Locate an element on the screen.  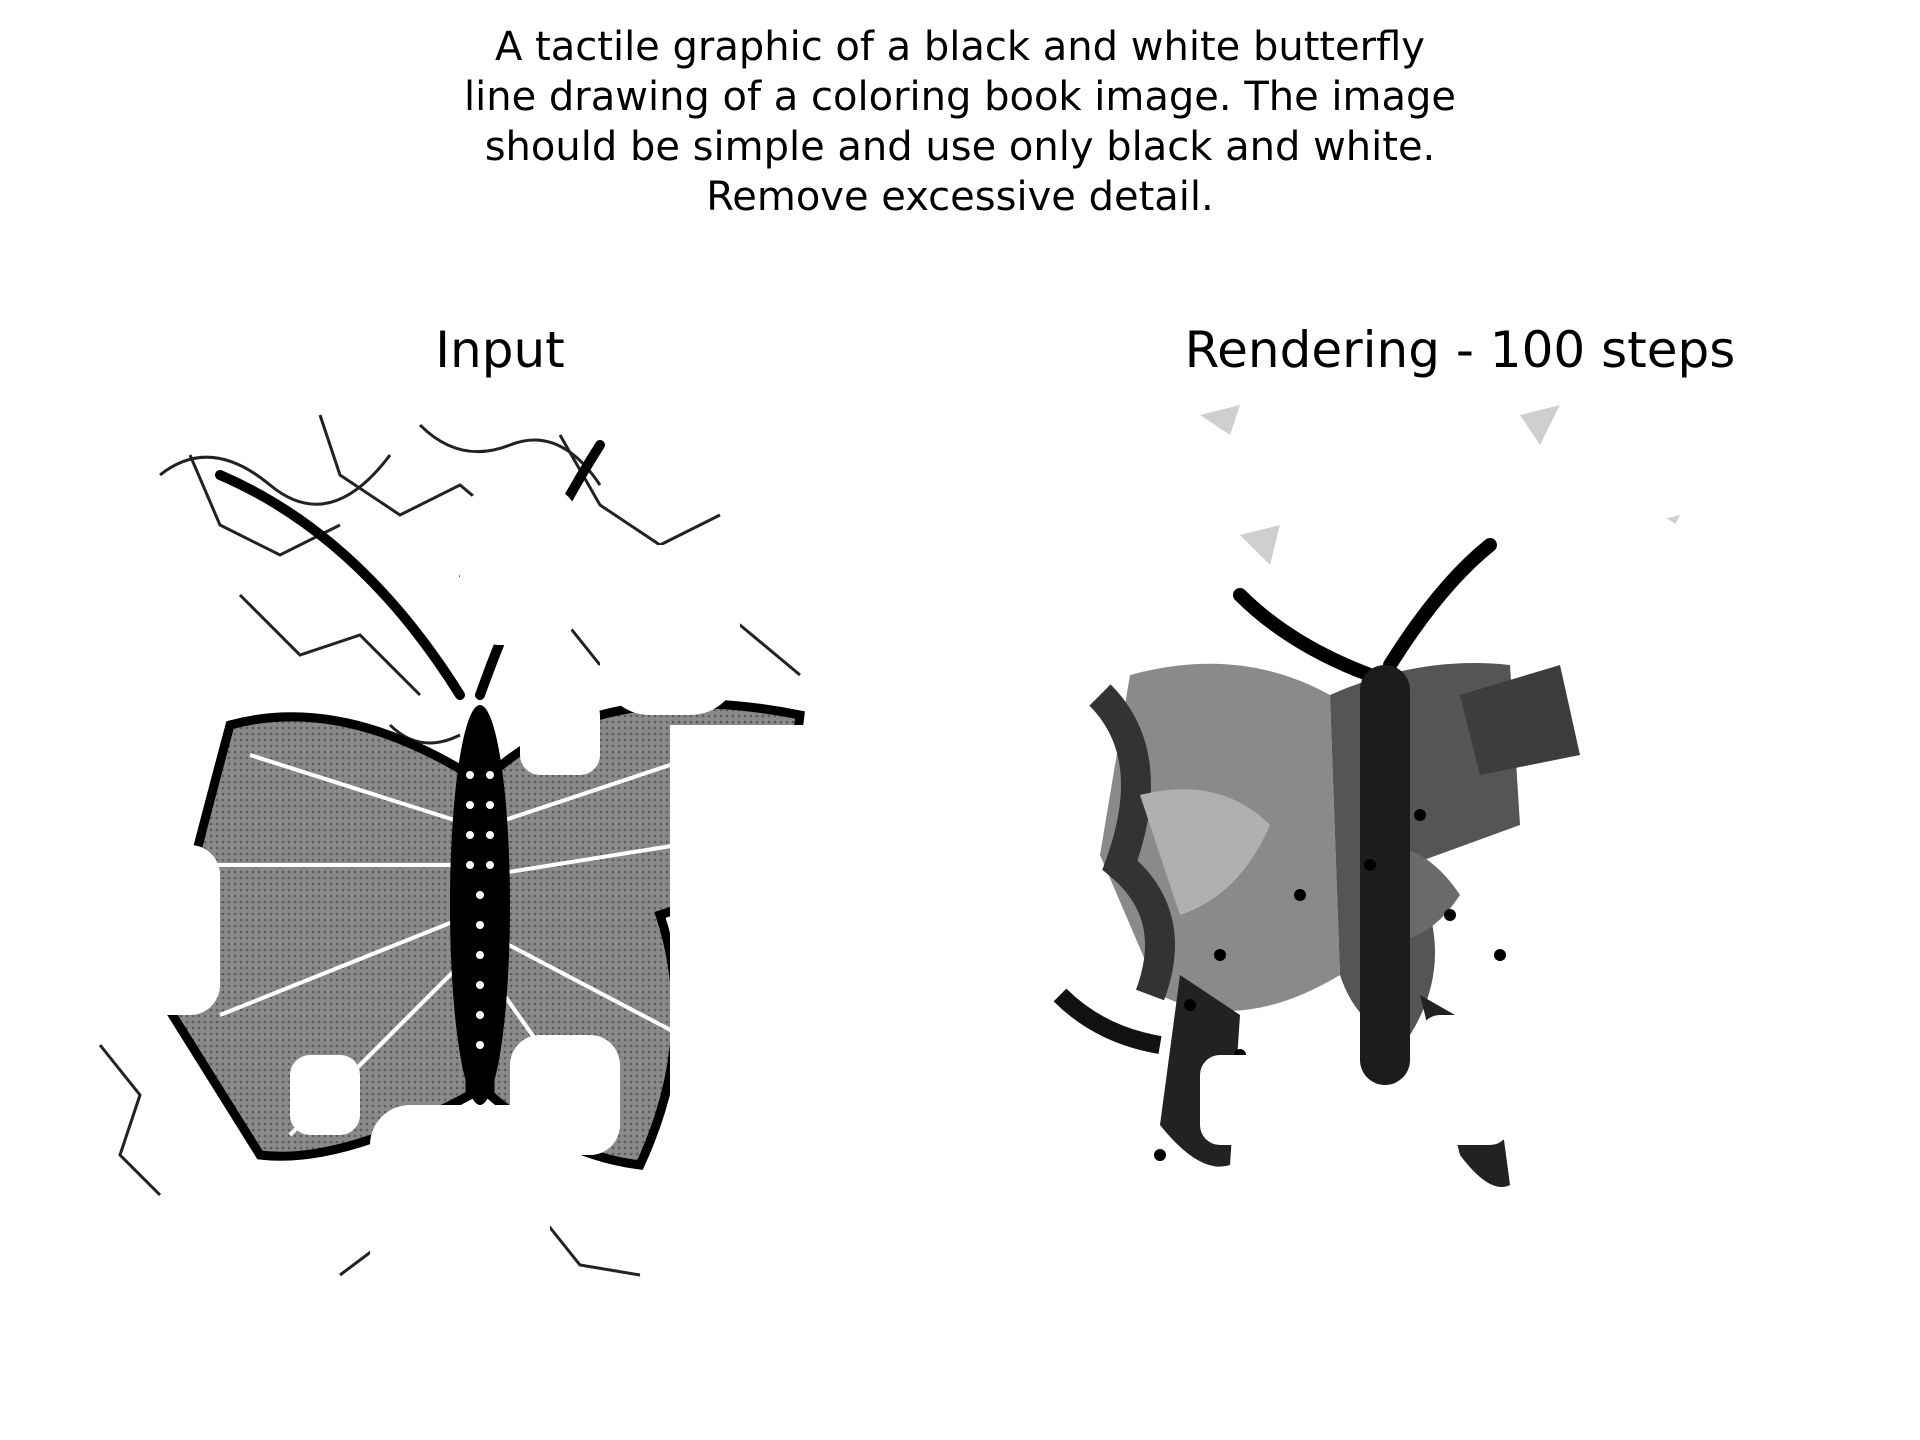
gray-blobs is located at coordinates (1316, 925).